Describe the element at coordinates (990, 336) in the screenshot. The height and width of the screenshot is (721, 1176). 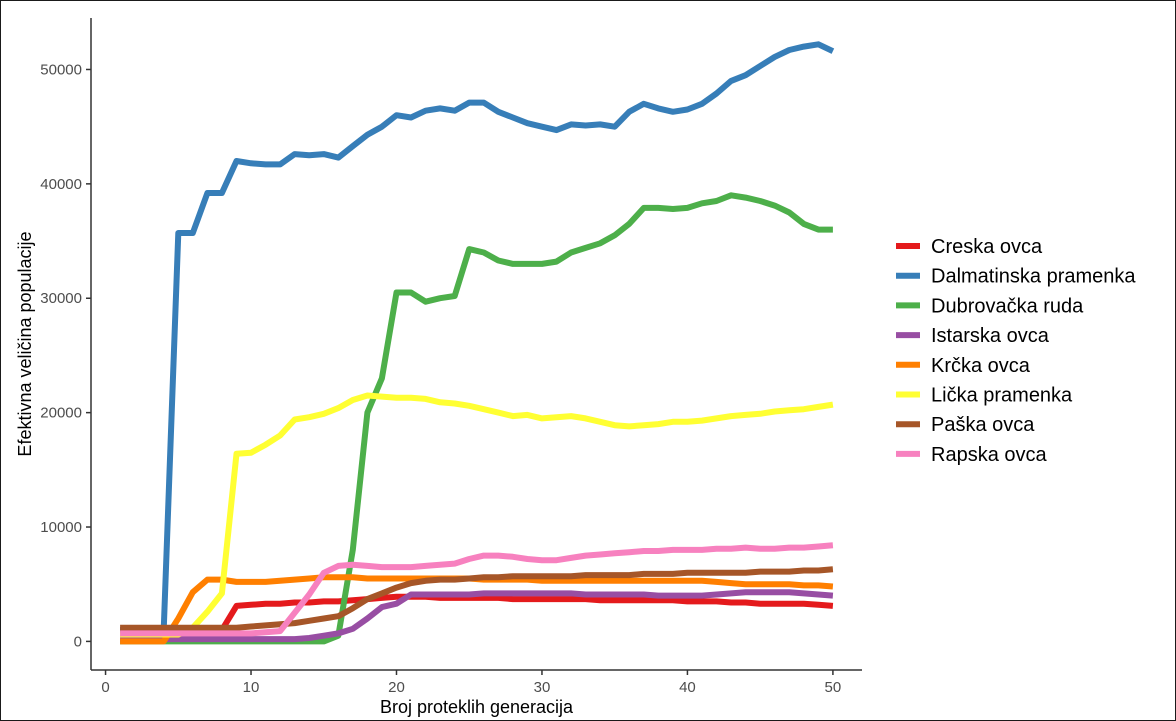
I see `legend-label: Istarska ovca` at that location.